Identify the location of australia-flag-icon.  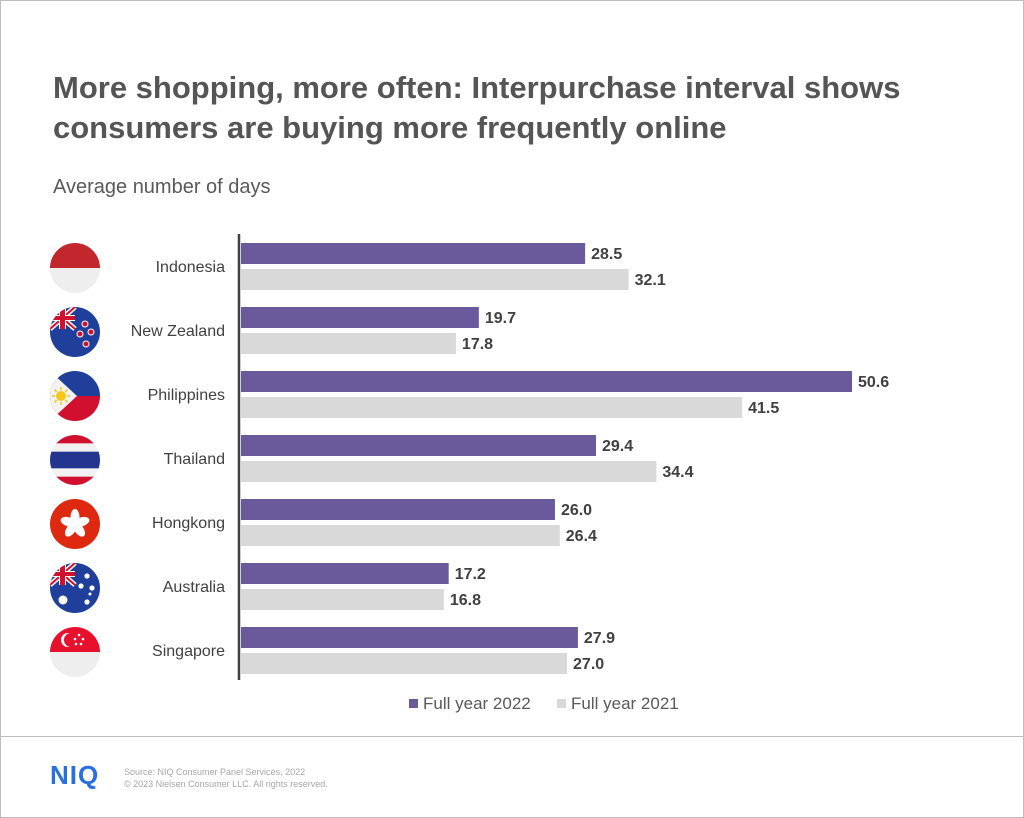
(75, 588).